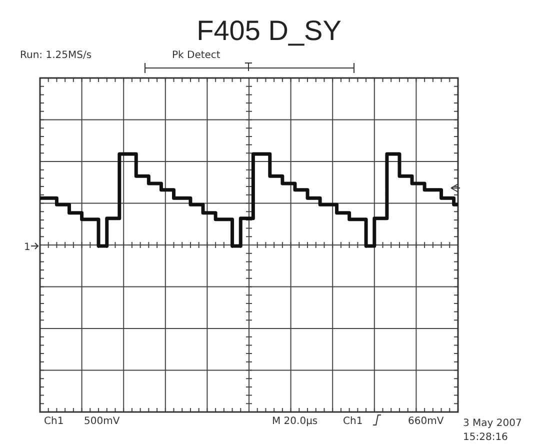 This screenshot has width=538, height=444. What do you see at coordinates (485, 437) in the screenshot?
I see `text: 15:28:16` at bounding box center [485, 437].